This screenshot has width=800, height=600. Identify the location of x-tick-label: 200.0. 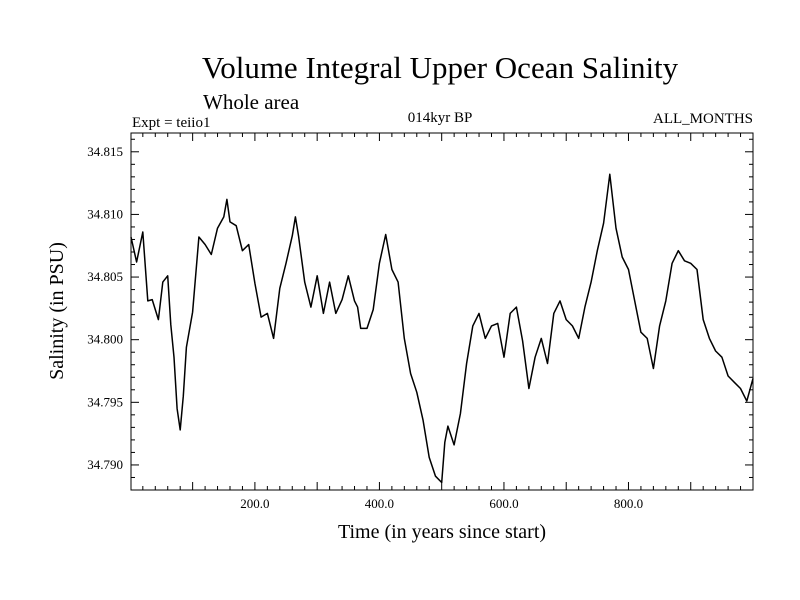
(254, 503).